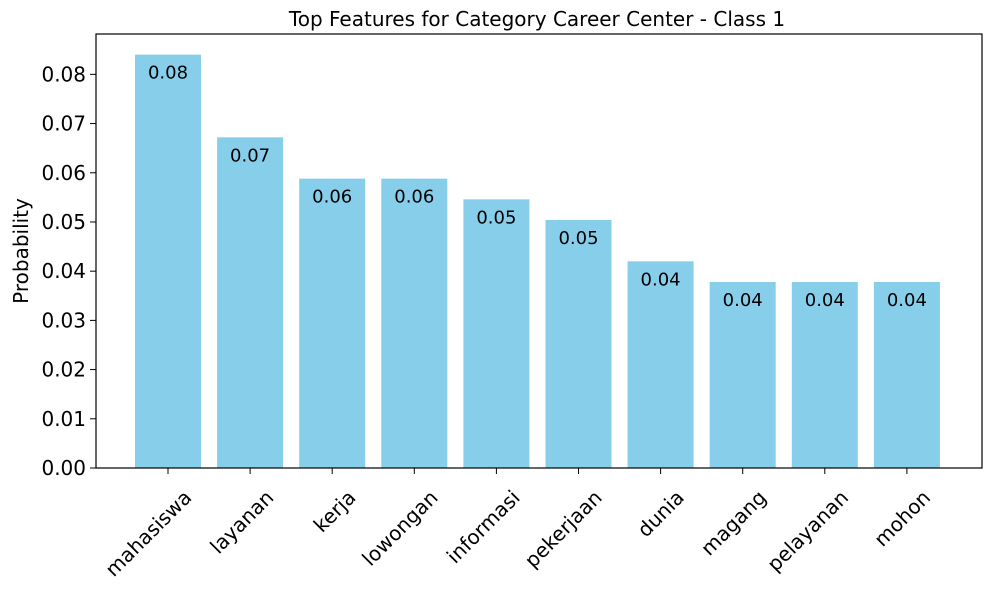 Image resolution: width=989 pixels, height=590 pixels. I want to click on x-tick-label: mahasiswa, so click(148, 533).